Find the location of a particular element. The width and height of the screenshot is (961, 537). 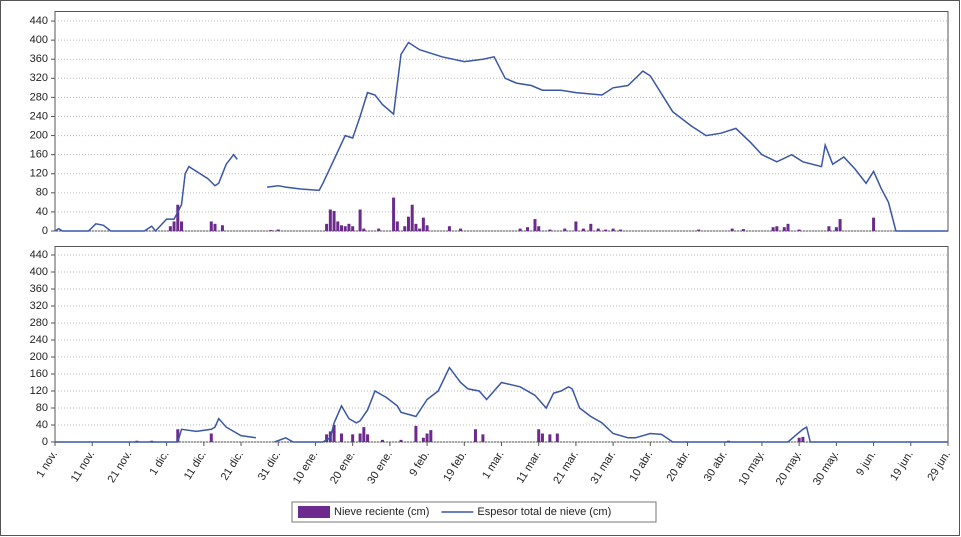

legend-box is located at coordinates (474, 512).